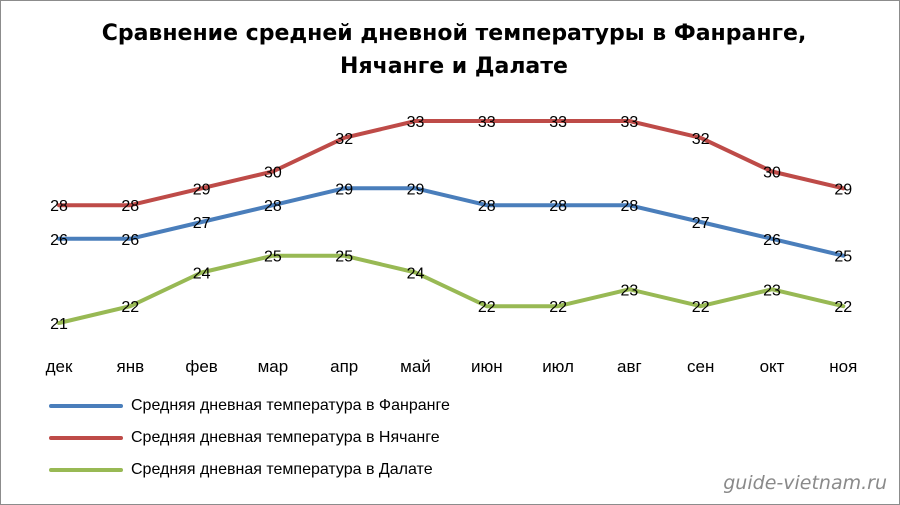 Image resolution: width=900 pixels, height=505 pixels. Describe the element at coordinates (843, 366) in the screenshot. I see `x-tick-label: ноя` at that location.